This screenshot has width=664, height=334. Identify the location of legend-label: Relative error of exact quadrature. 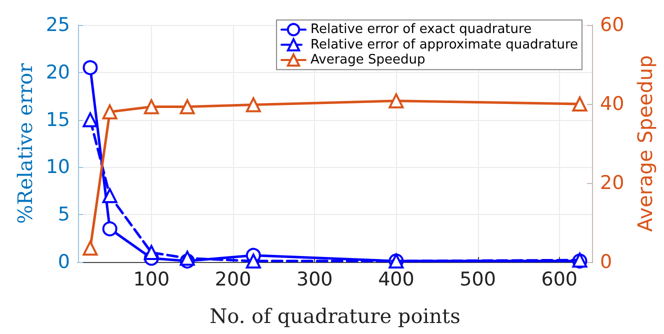
(421, 30).